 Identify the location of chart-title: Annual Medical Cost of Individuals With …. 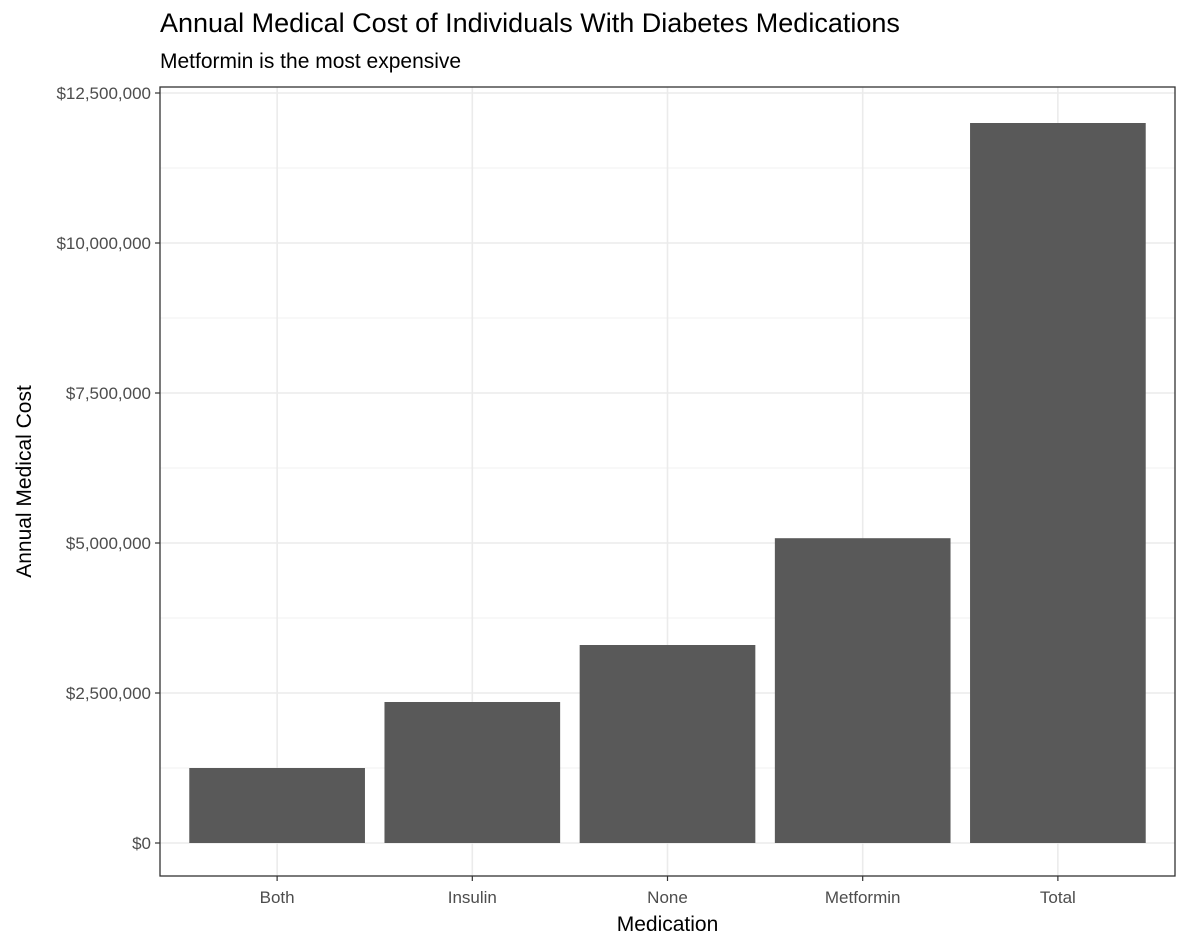
(530, 23).